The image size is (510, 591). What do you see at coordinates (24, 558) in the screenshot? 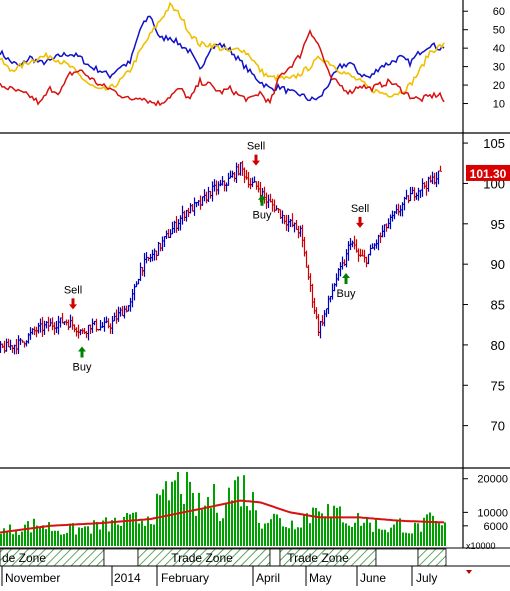
I see `trade-zone-label: de Zone` at bounding box center [24, 558].